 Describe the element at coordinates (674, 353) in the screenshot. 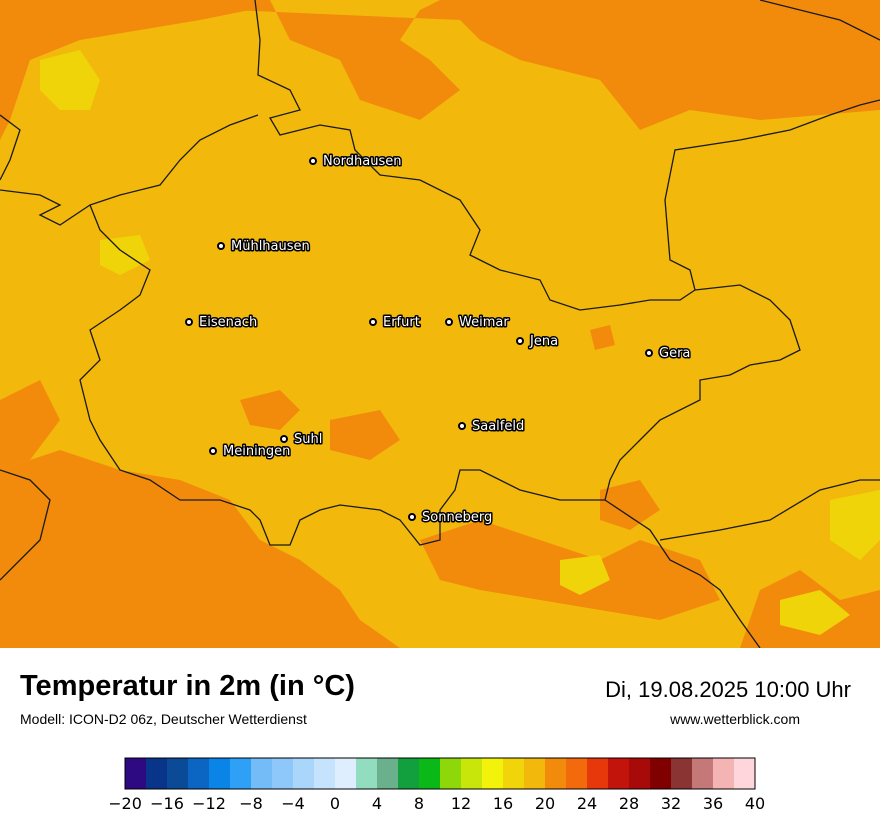

I see `city-label: Gera` at that location.